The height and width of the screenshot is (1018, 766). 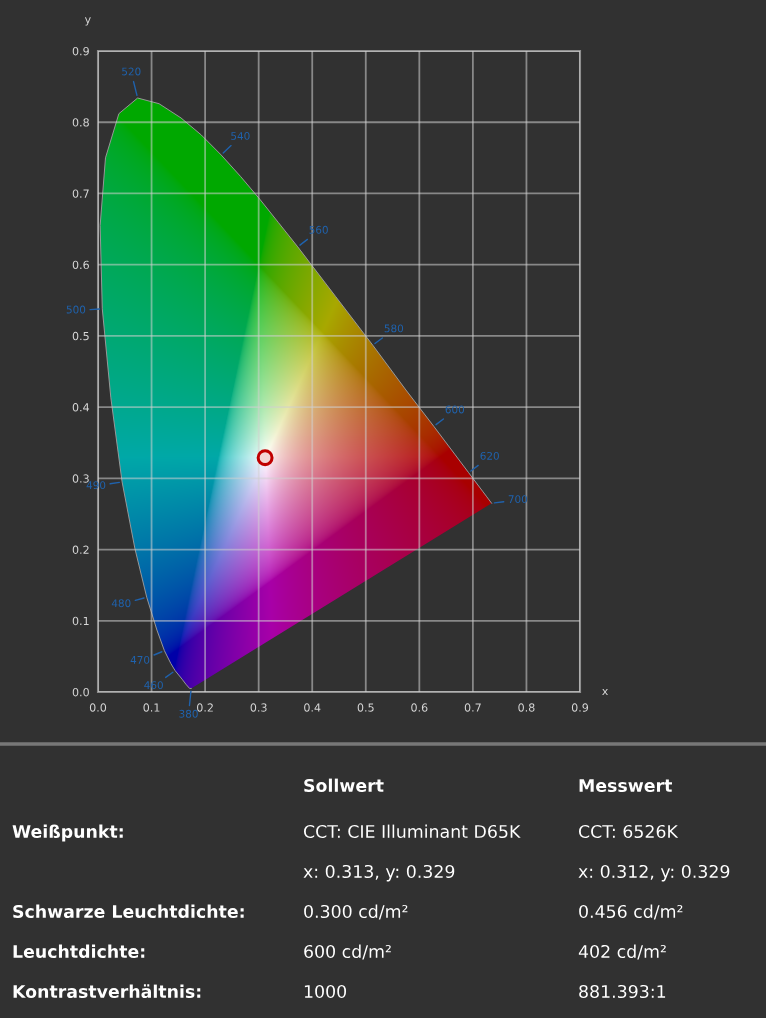 I want to click on text: 881.393:1, so click(x=622, y=991).